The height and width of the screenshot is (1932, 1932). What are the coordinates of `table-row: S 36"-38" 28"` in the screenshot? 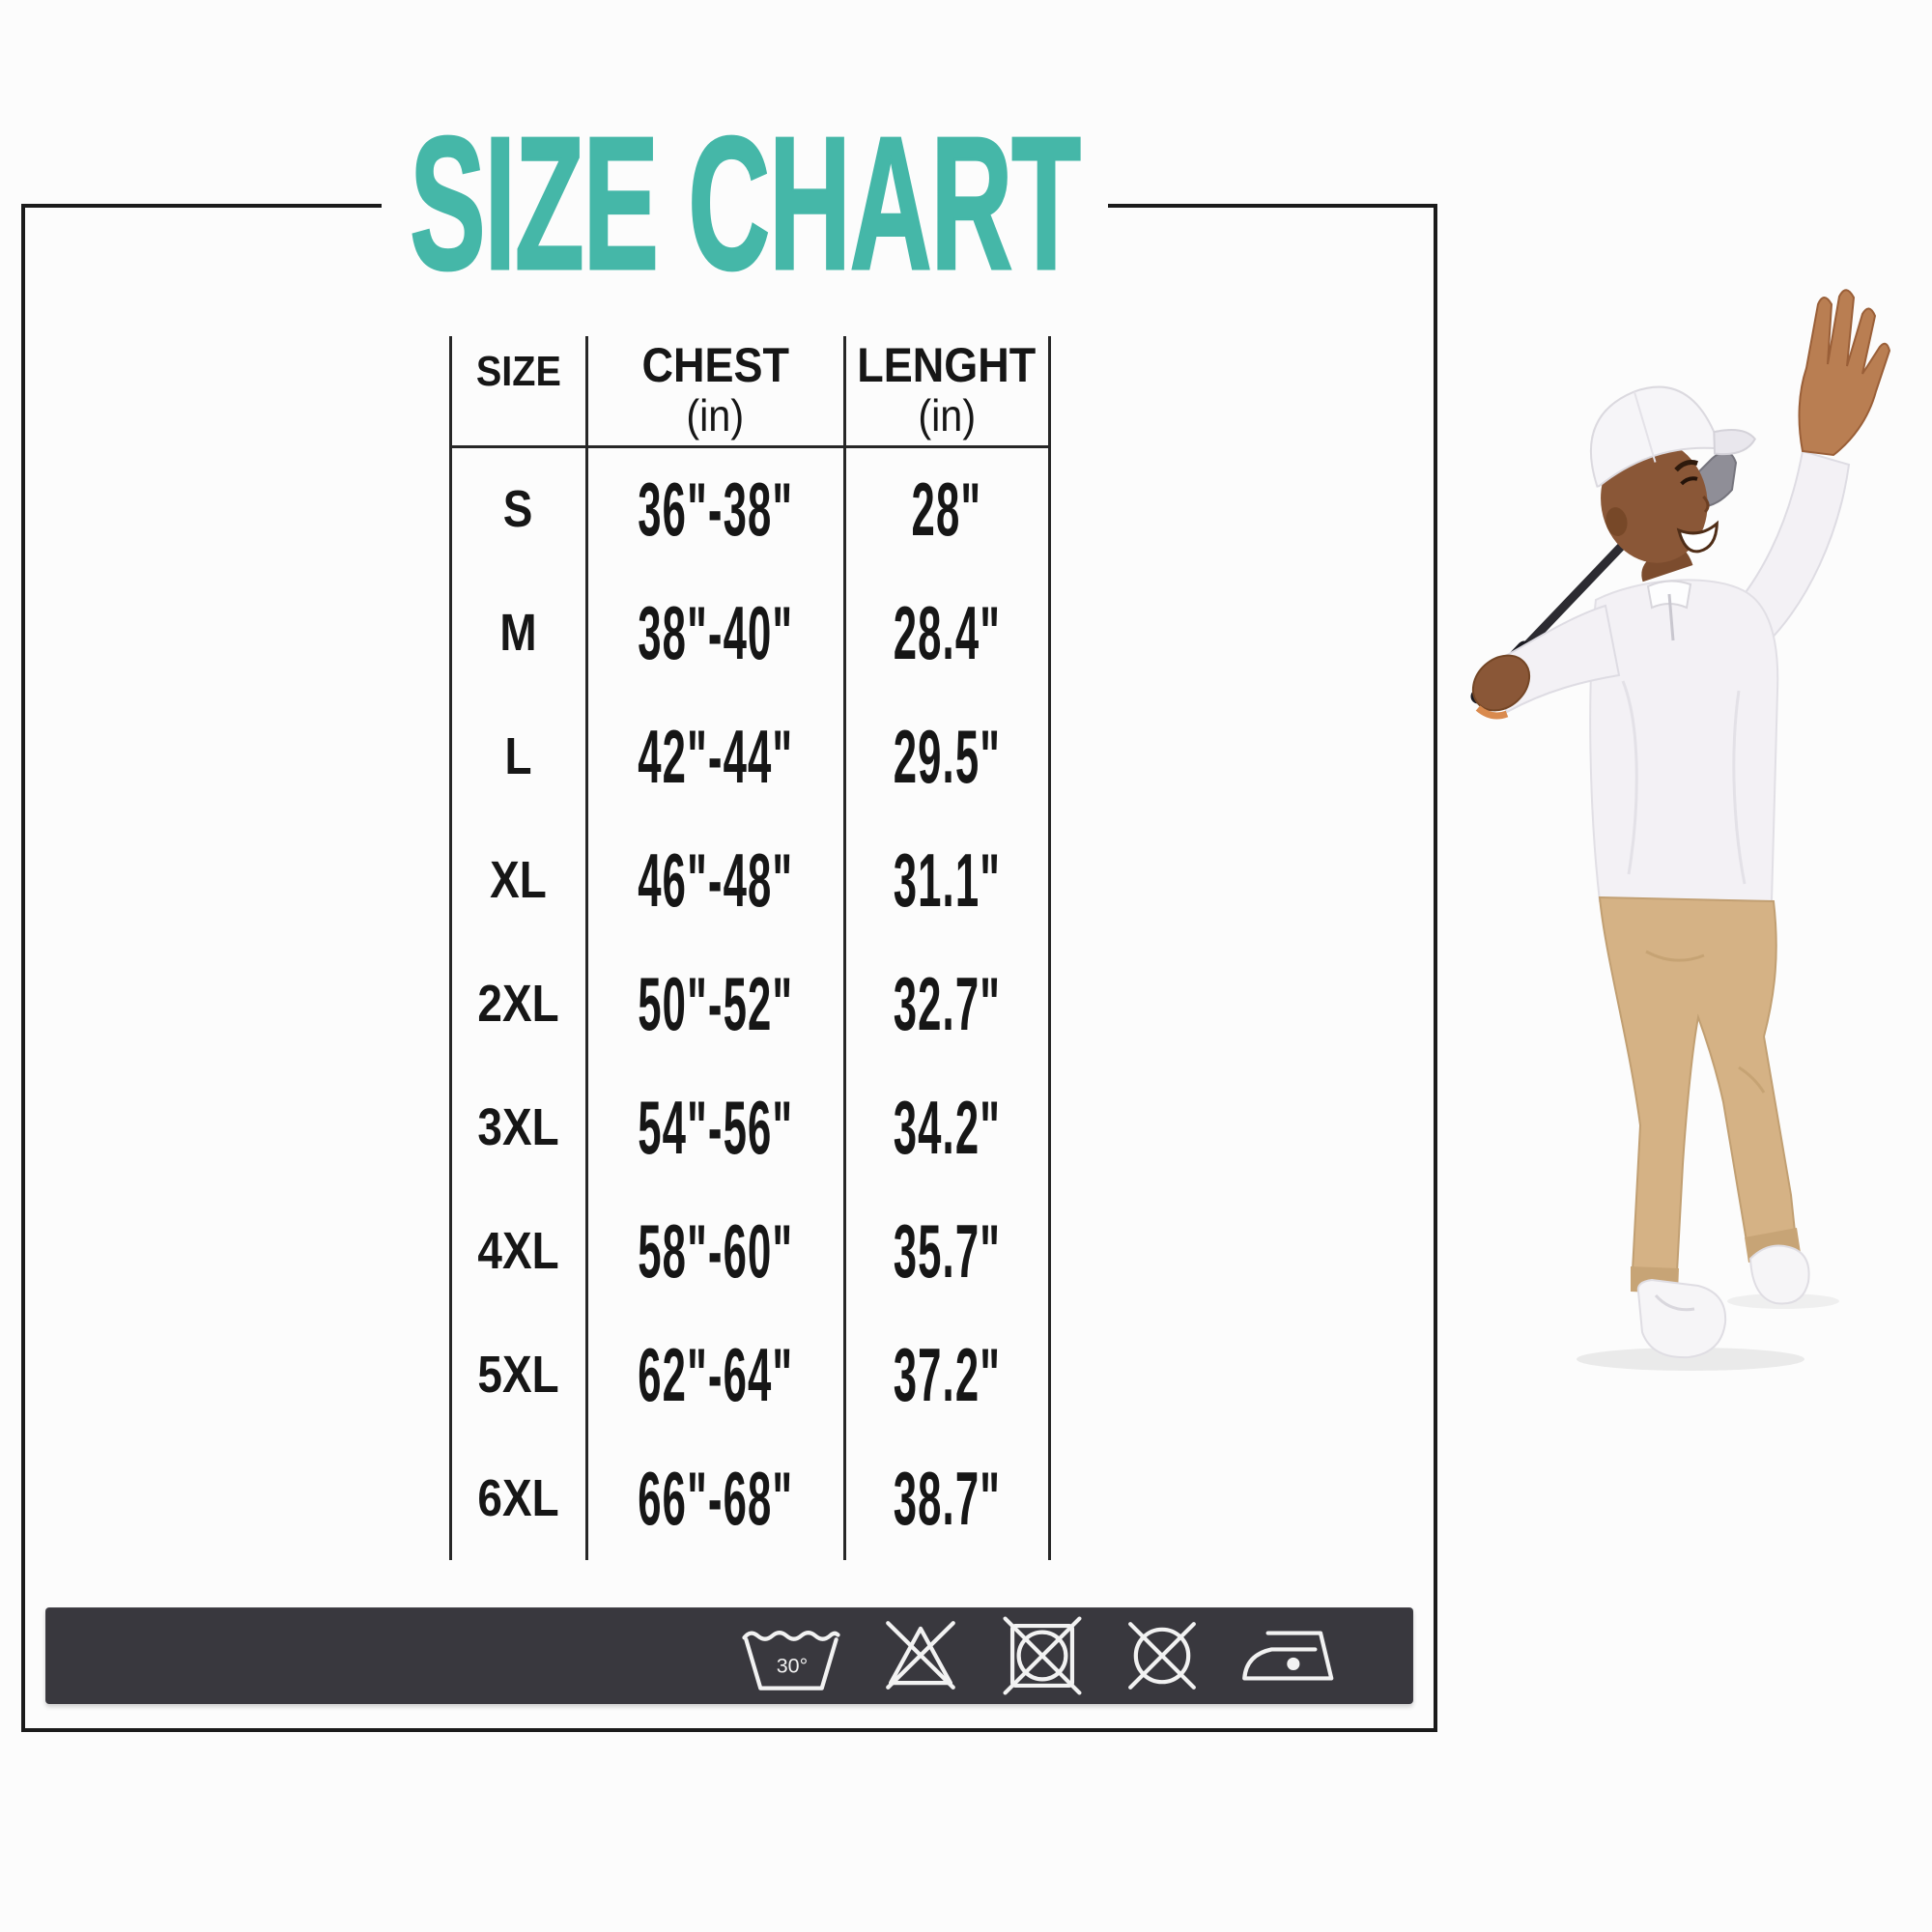 It's located at (749, 509).